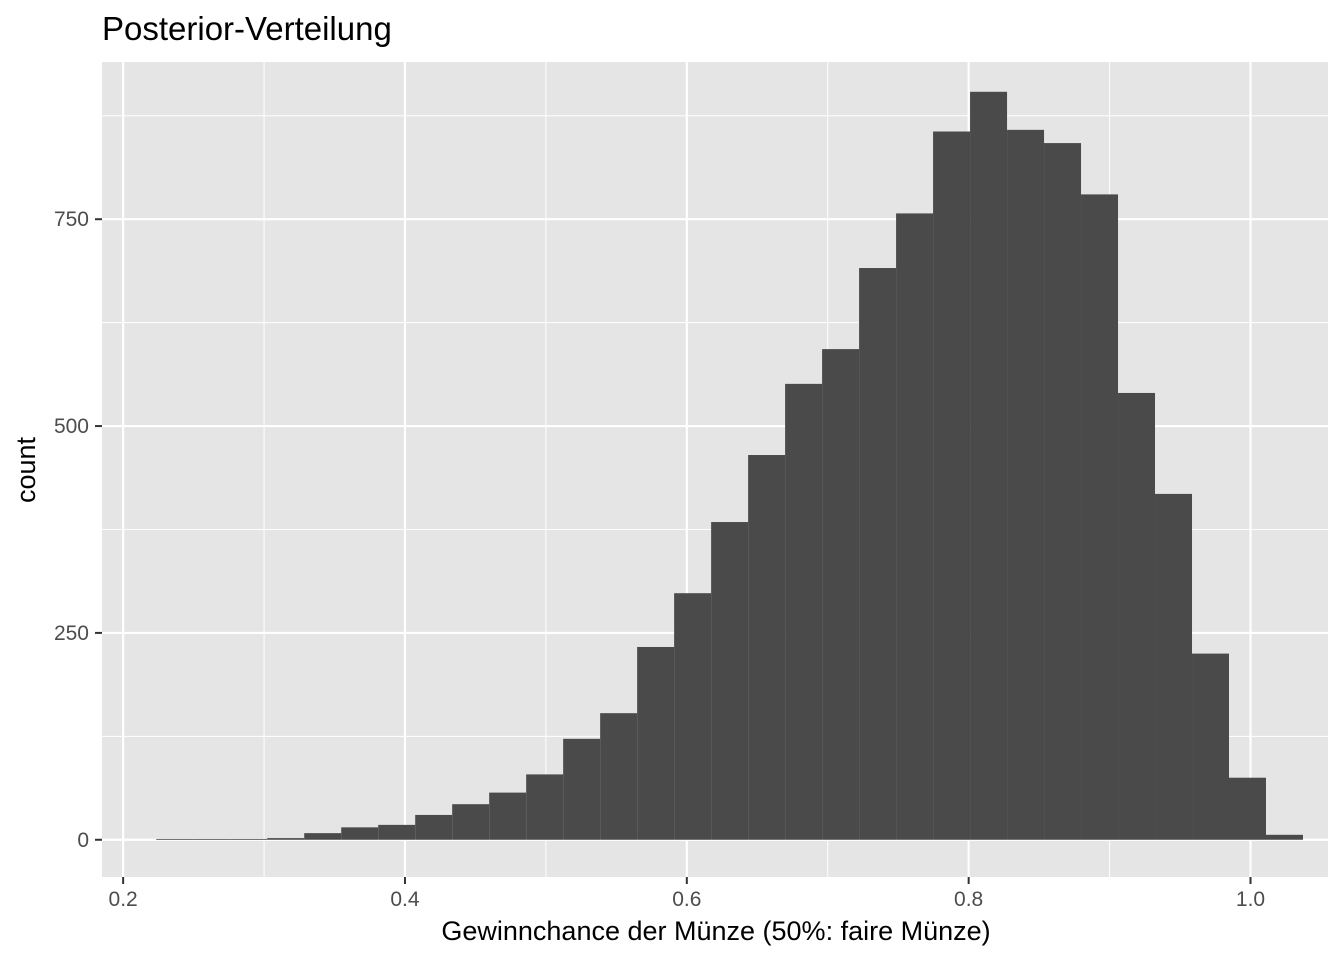  Describe the element at coordinates (71, 633) in the screenshot. I see `y-tick-label: 250` at that location.